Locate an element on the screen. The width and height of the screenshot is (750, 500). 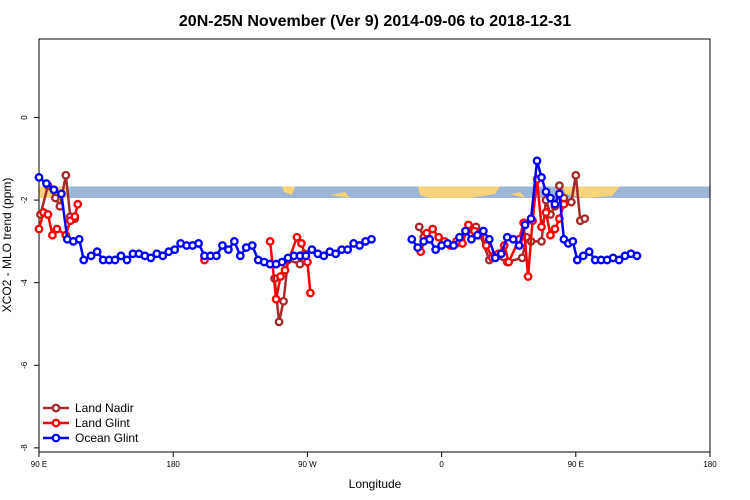
y-tick-label: -8 is located at coordinates (24, 448).